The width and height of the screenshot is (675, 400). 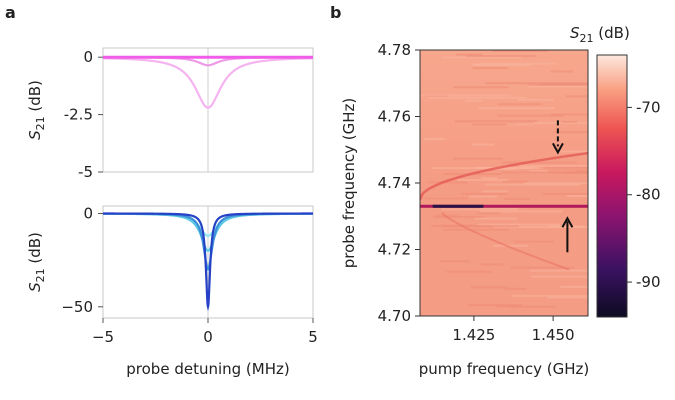 What do you see at coordinates (612, 186) in the screenshot?
I see `colorbar` at bounding box center [612, 186].